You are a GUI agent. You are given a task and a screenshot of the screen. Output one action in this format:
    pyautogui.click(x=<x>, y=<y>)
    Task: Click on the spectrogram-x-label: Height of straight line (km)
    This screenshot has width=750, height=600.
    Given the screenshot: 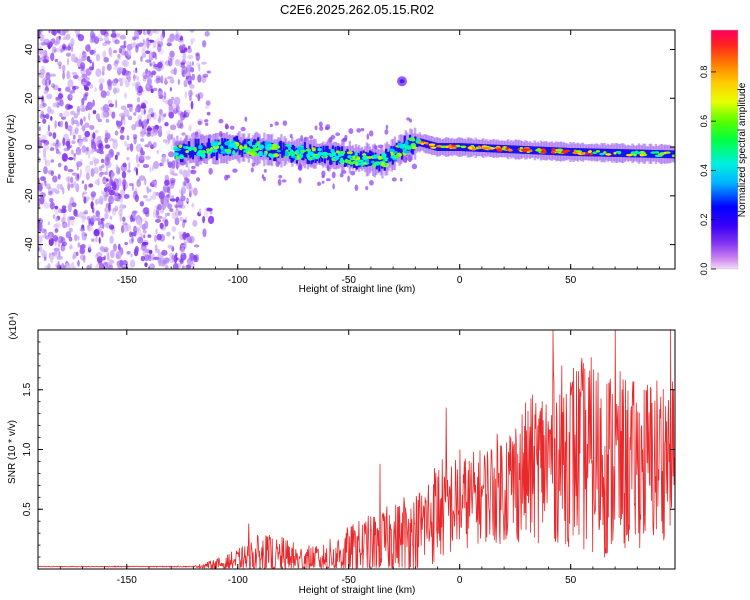 What is the action you would take?
    pyautogui.click(x=357, y=289)
    